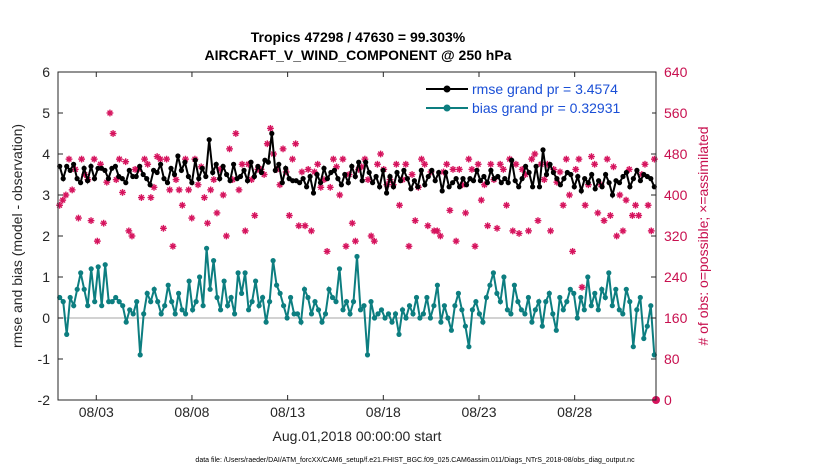 Image resolution: width=830 pixels, height=470 pixels. I want to click on left-tick-label: 0, so click(46, 318).